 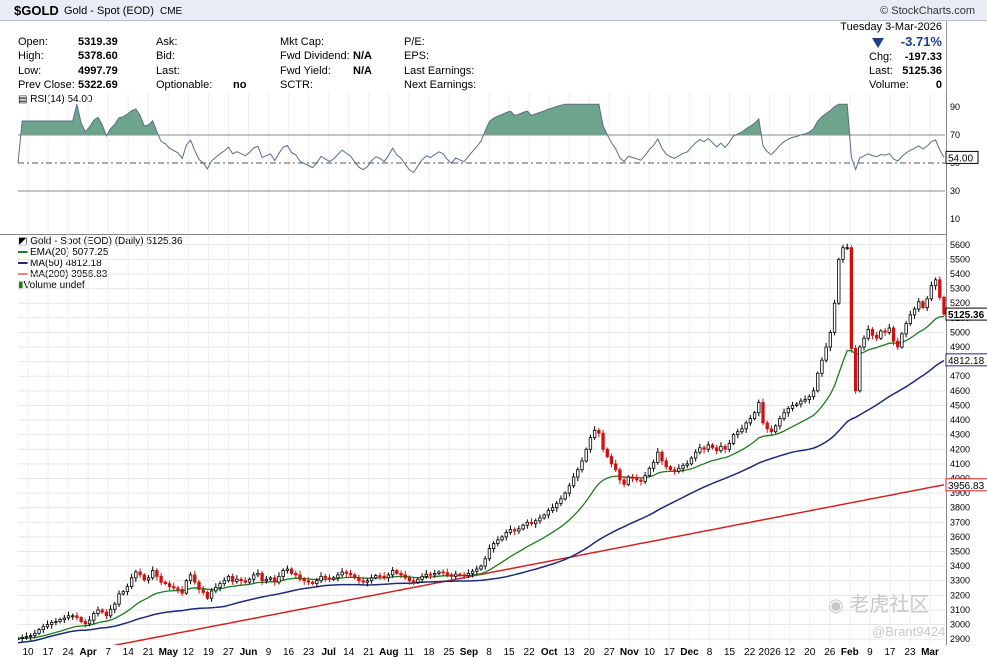 I want to click on date-tick-label: 17, so click(x=670, y=652).